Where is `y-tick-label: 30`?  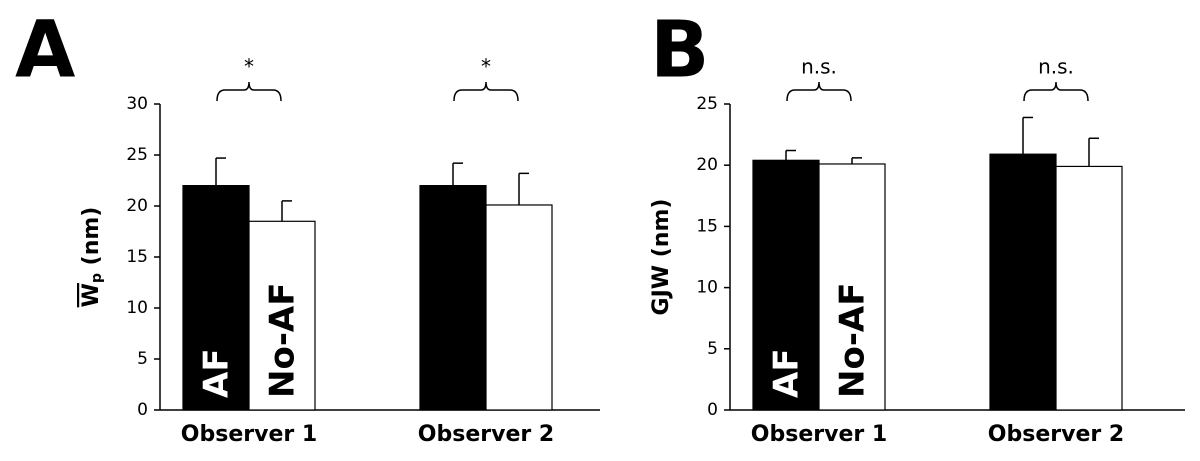
y-tick-label: 30 is located at coordinates (137, 104).